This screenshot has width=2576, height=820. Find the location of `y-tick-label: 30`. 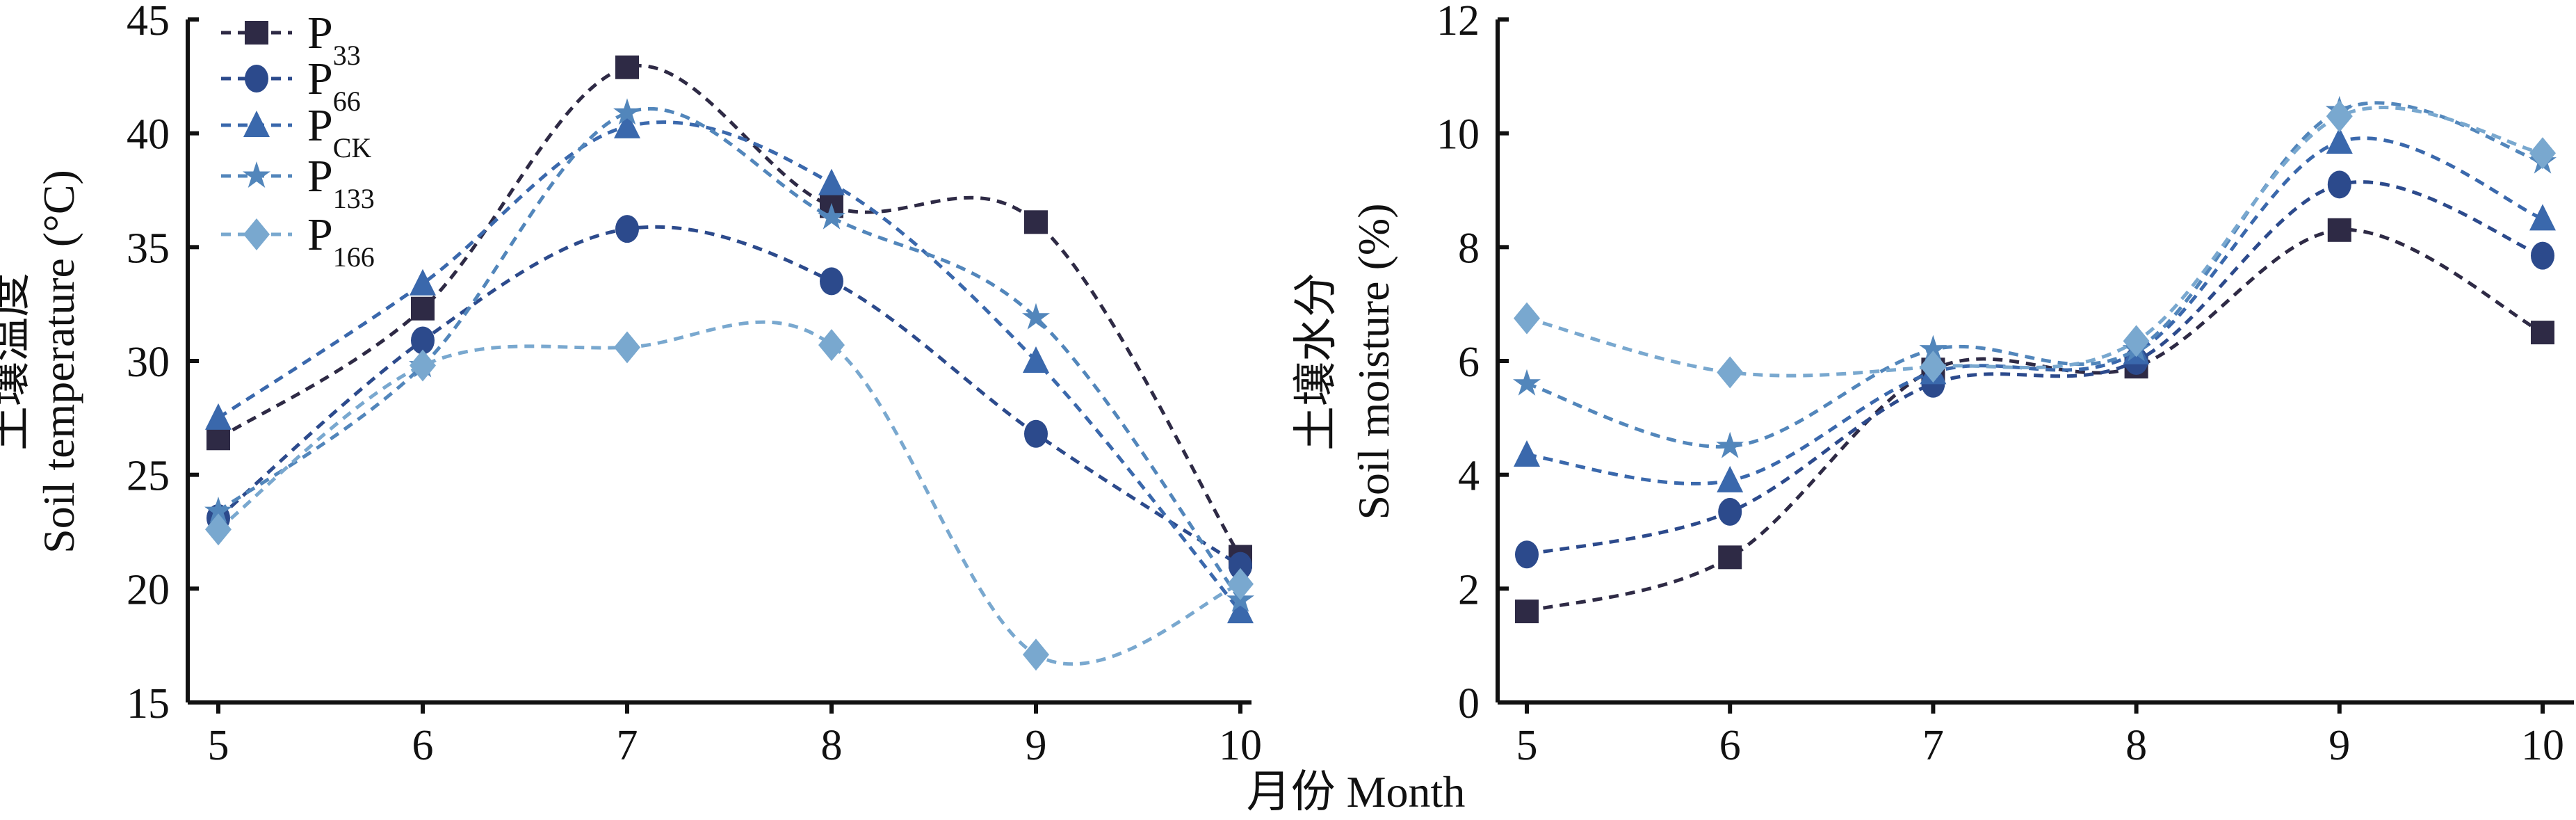

y-tick-label: 30 is located at coordinates (148, 362).